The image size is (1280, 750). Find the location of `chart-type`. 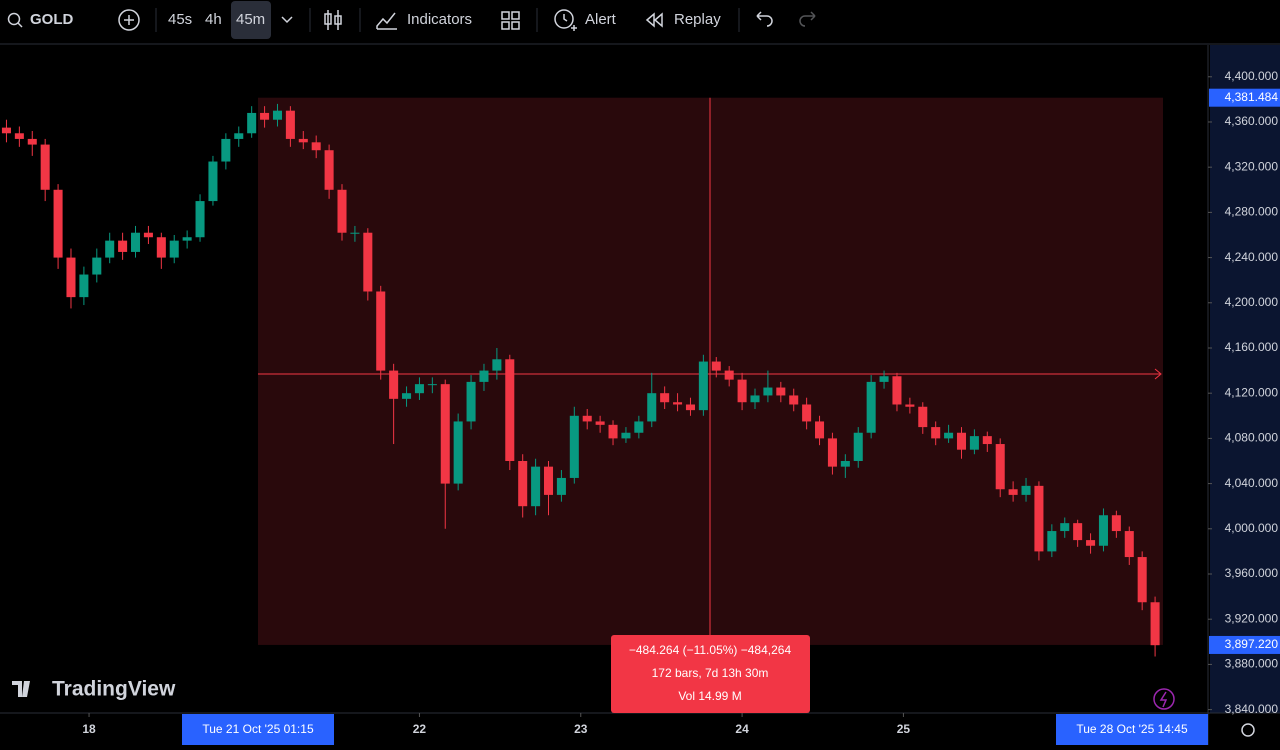

chart-type is located at coordinates (333, 20).